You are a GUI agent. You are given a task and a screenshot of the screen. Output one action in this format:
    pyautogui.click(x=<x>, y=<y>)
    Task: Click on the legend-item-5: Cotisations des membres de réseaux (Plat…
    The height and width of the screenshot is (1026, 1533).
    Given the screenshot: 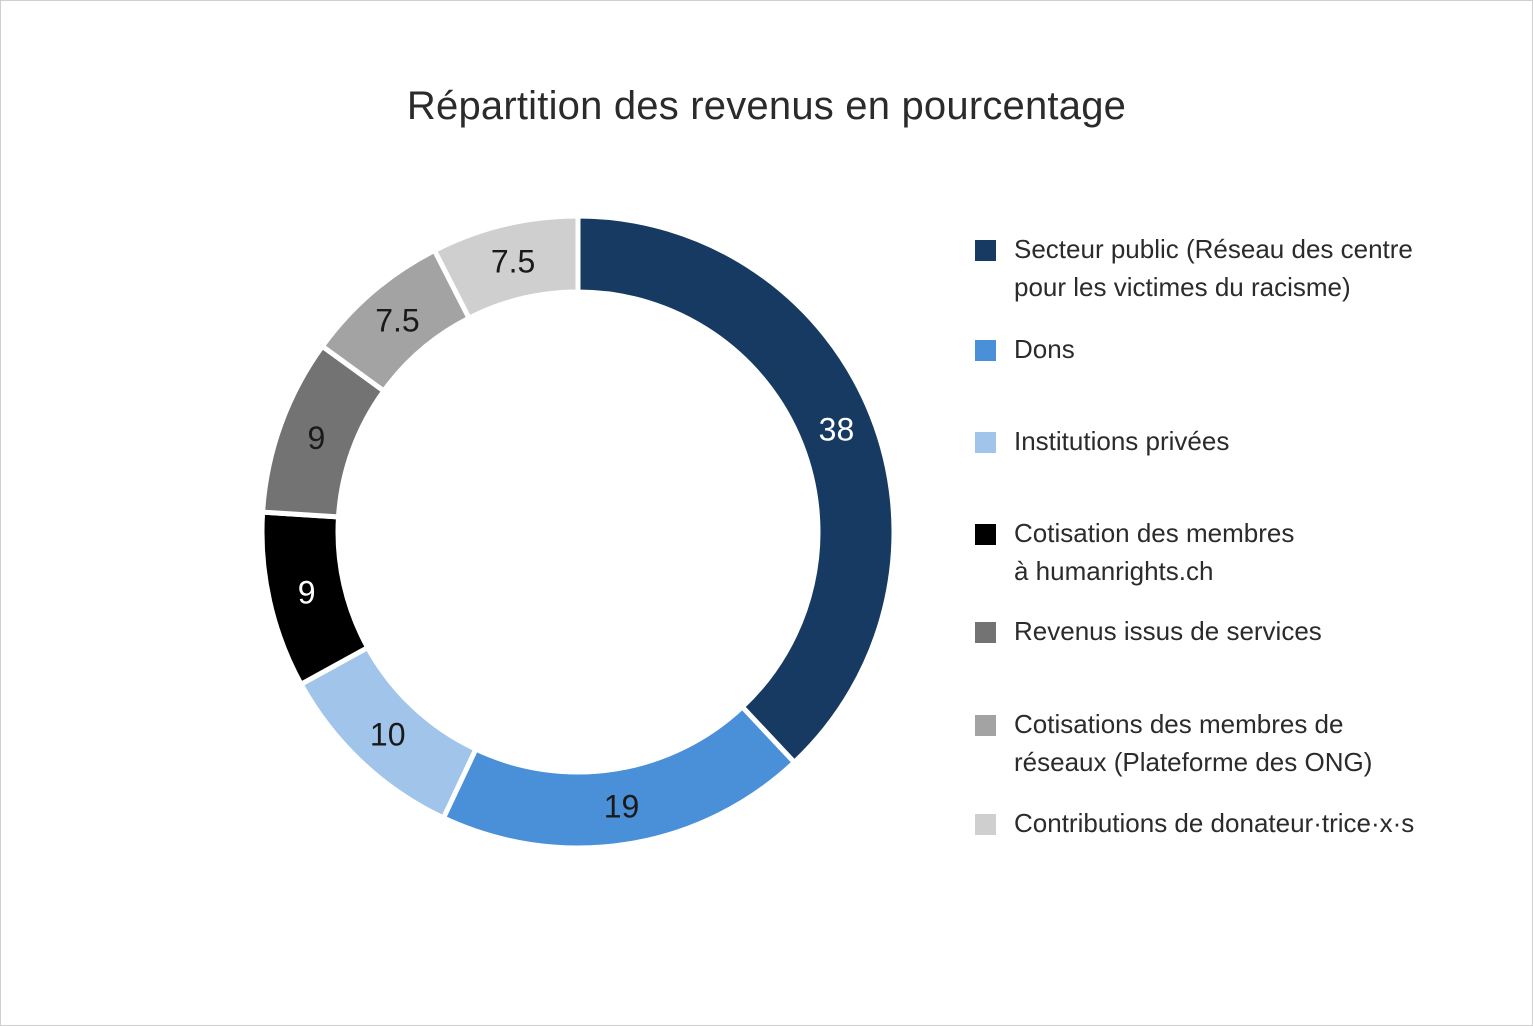 What is the action you would take?
    pyautogui.click(x=1220, y=745)
    